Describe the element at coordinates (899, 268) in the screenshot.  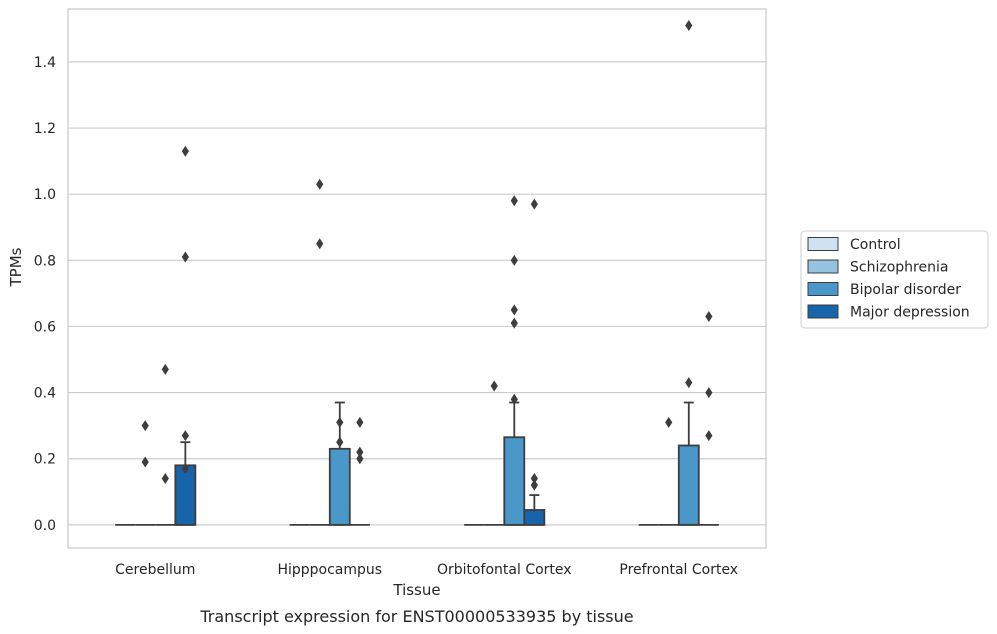
I see `legend-label: Schizophrenia` at that location.